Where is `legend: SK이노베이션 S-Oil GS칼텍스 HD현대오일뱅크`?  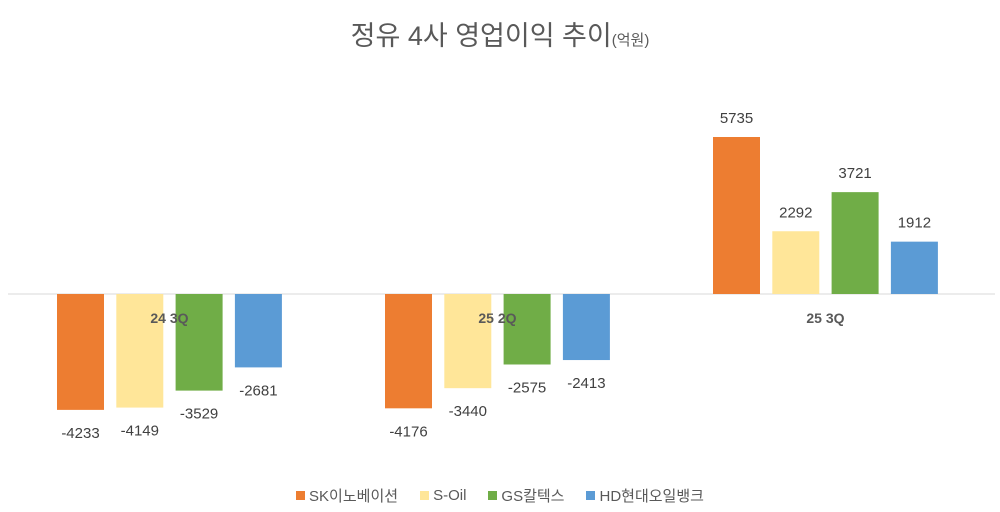 legend: SK이노베이션 S-Oil GS칼텍스 HD현대오일뱅크 is located at coordinates (500, 495).